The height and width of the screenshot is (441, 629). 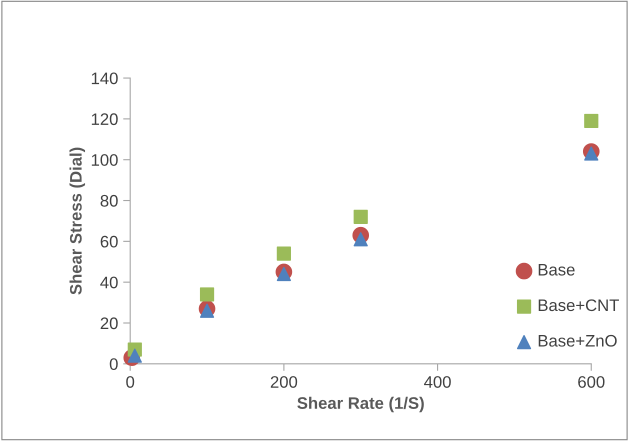 What do you see at coordinates (105, 160) in the screenshot?
I see `y-tick-label: 100` at bounding box center [105, 160].